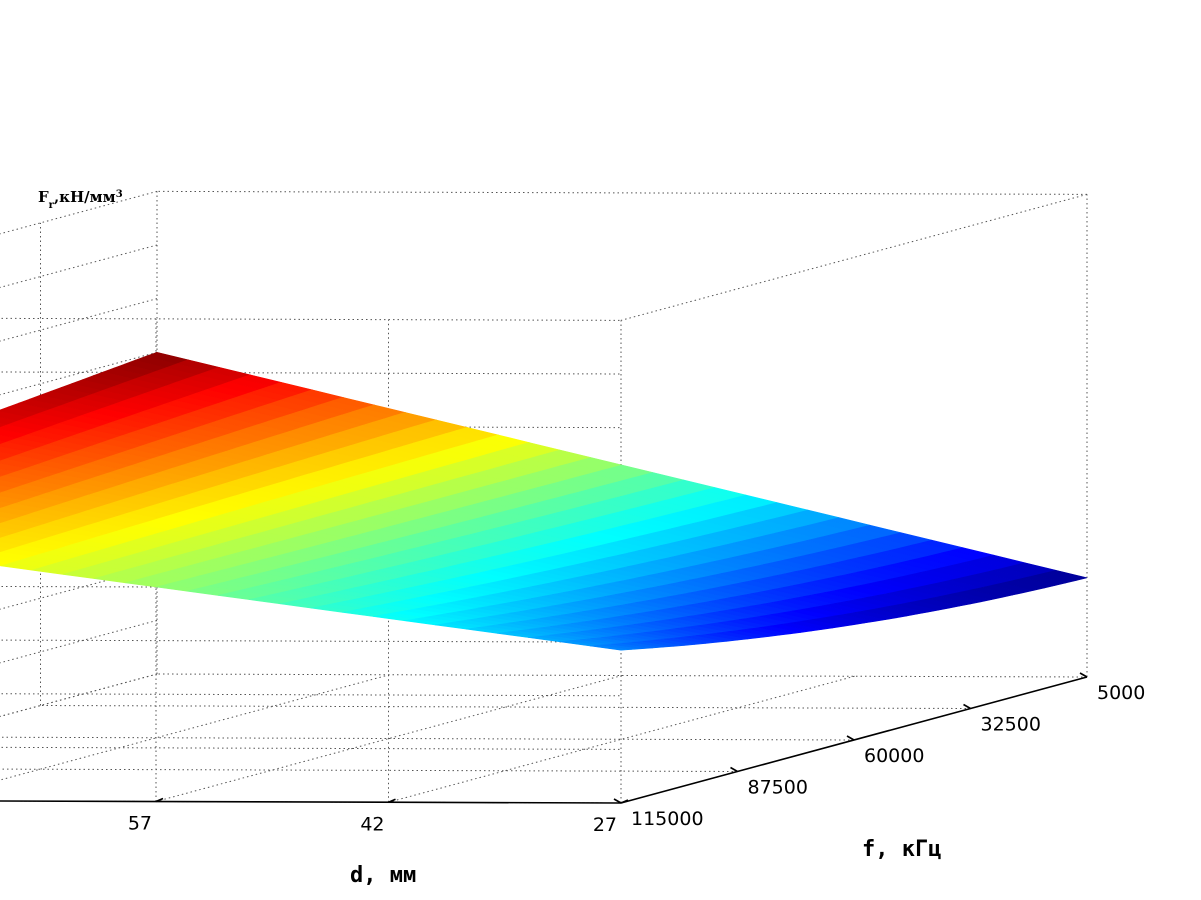 This screenshot has width=1201, height=900. Describe the element at coordinates (605, 825) in the screenshot. I see `d-tick-label: 27` at that location.